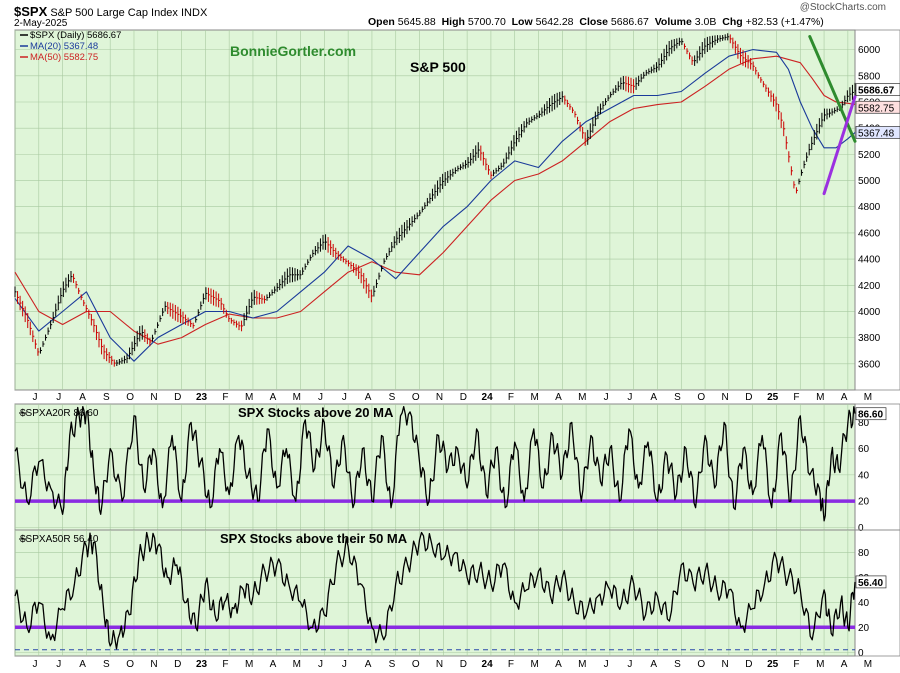  Describe the element at coordinates (31, 11) in the screenshot. I see `symbol: $SPX` at that location.